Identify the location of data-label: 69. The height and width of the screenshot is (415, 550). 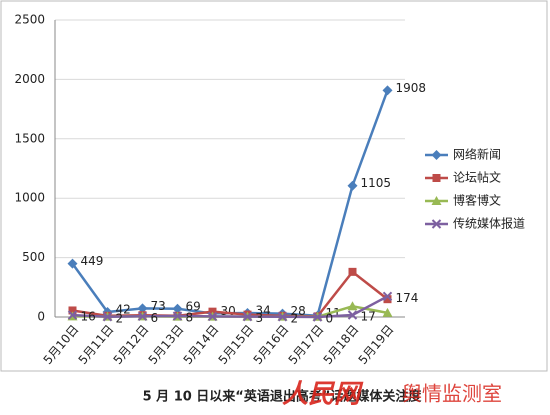
(193, 306).